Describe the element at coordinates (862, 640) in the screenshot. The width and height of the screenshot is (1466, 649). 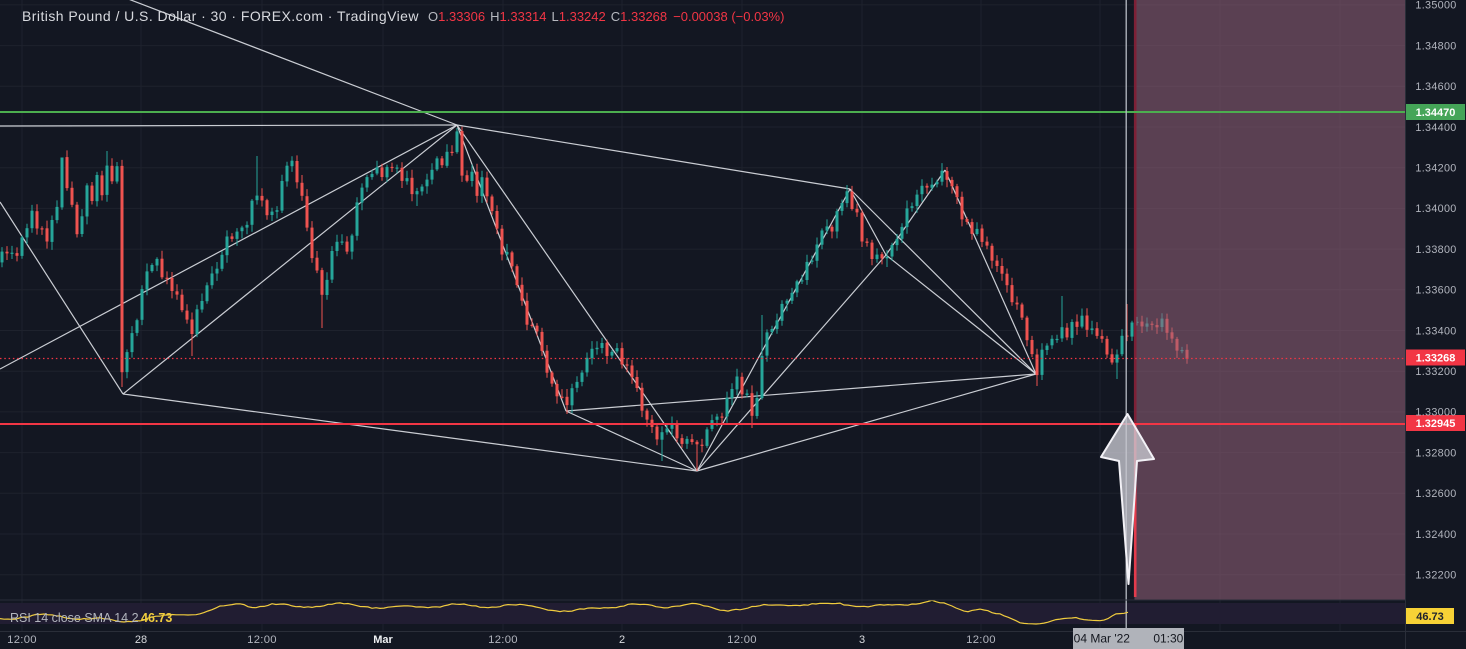
I see `svg-text: 3` at that location.